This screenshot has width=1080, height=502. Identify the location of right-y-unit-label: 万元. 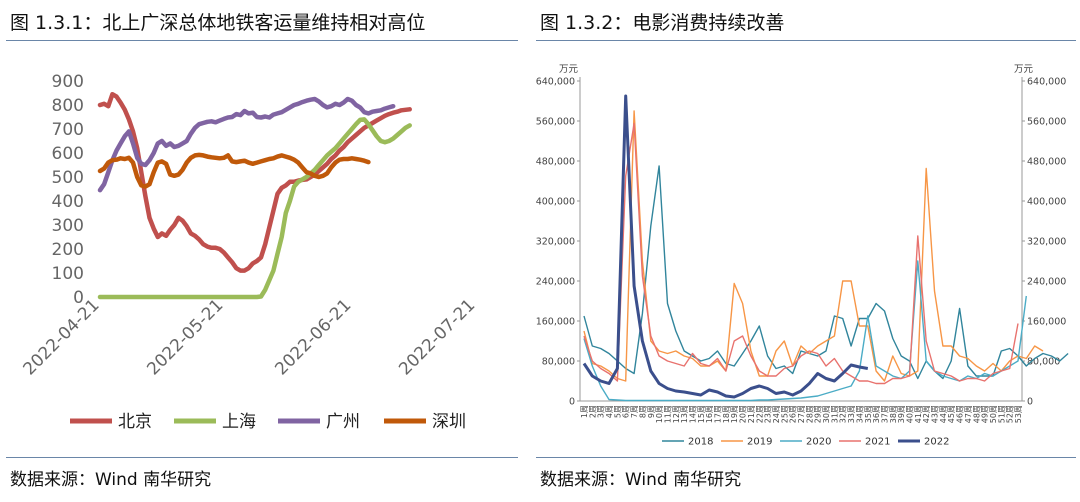
(569, 69).